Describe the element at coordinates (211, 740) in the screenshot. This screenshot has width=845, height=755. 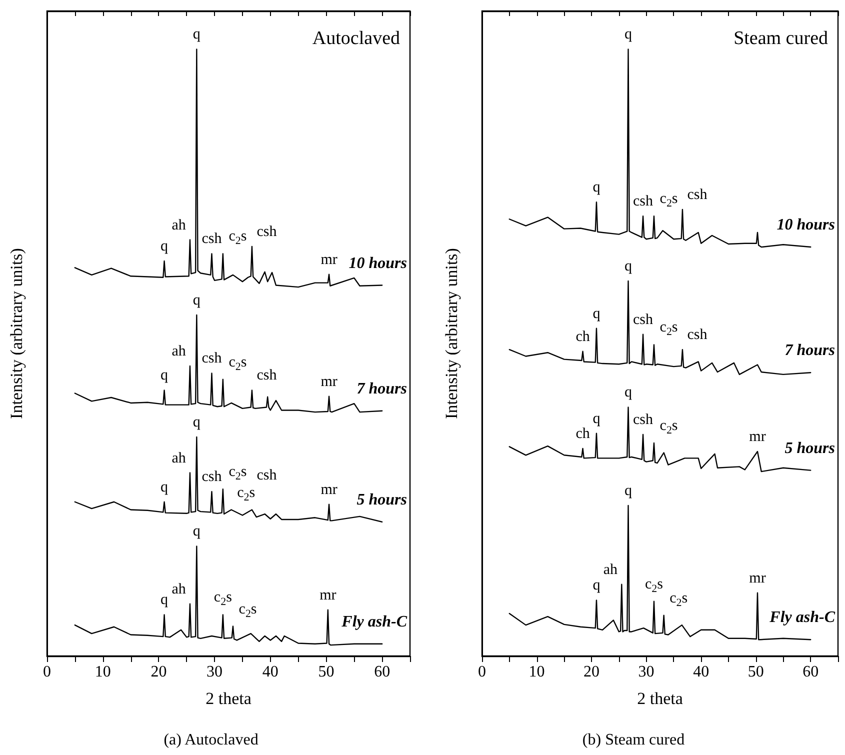
I see `text: (a) Autoclaved` at that location.